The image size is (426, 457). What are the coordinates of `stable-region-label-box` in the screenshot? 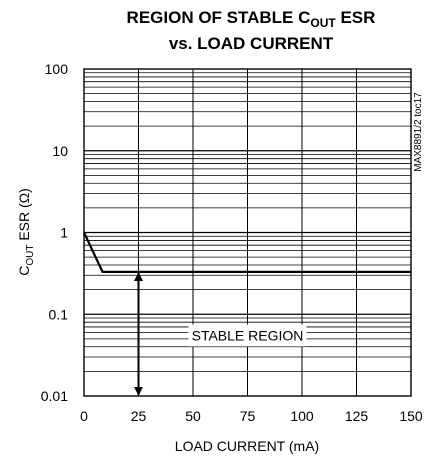 It's located at (247, 335).